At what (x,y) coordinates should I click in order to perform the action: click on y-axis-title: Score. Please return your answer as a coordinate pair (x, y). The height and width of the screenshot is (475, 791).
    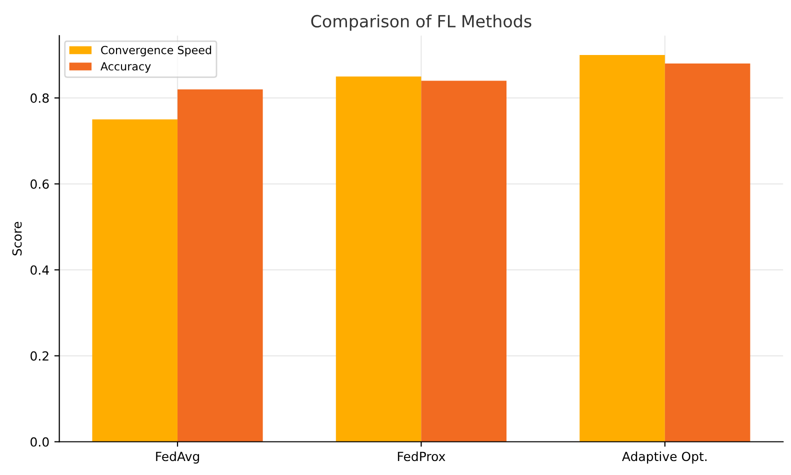
    Looking at the image, I should click on (17, 239).